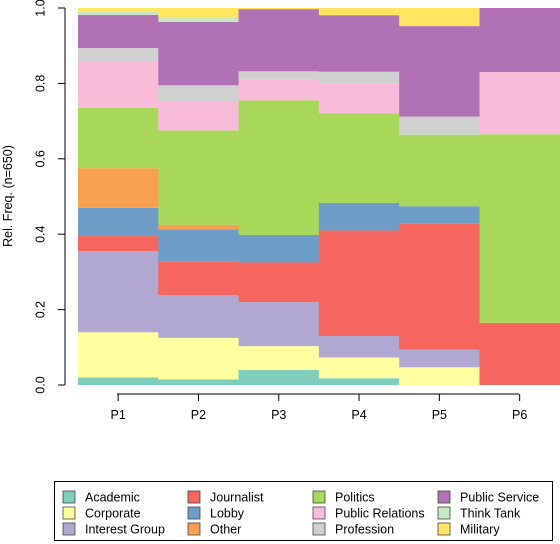 The width and height of the screenshot is (560, 544). Describe the element at coordinates (359, 12) in the screenshot. I see `bar-segment-military-p4` at that location.